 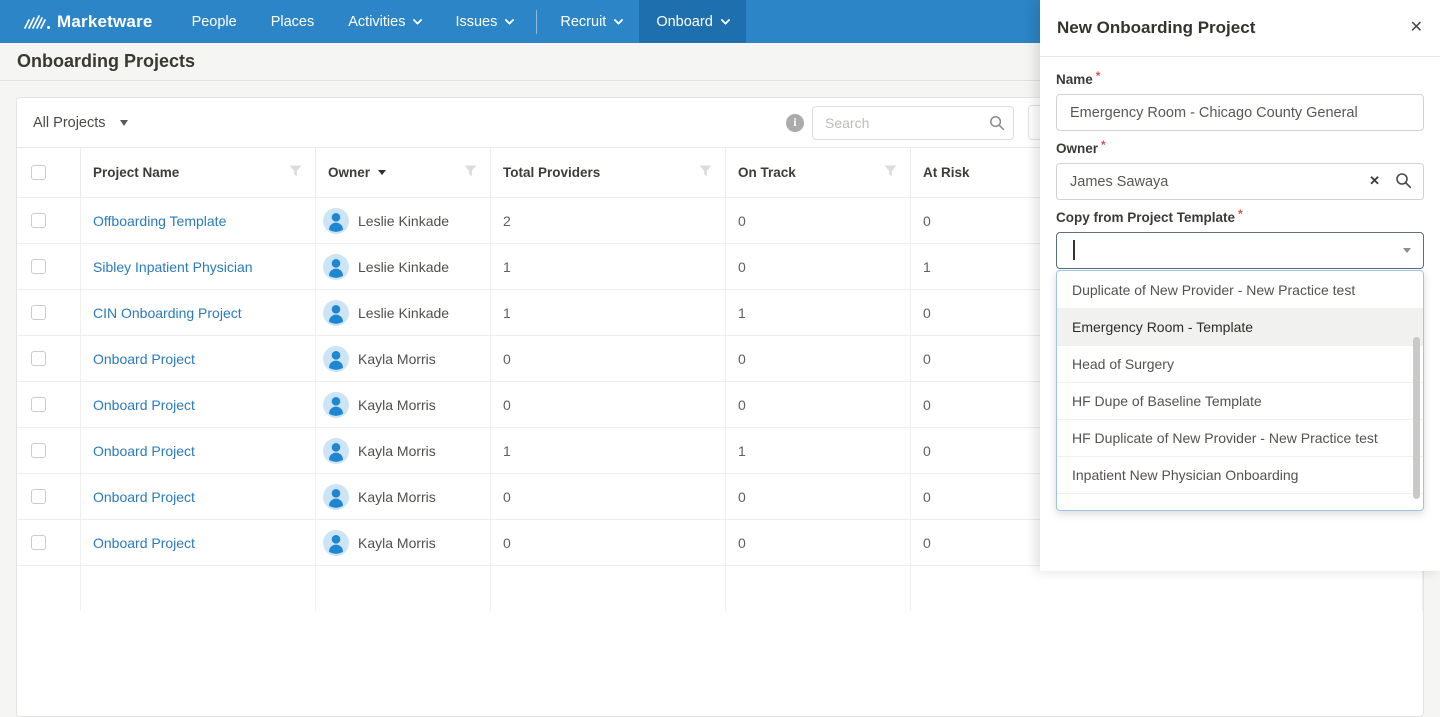 I want to click on label-text: Owner, so click(x=1077, y=148).